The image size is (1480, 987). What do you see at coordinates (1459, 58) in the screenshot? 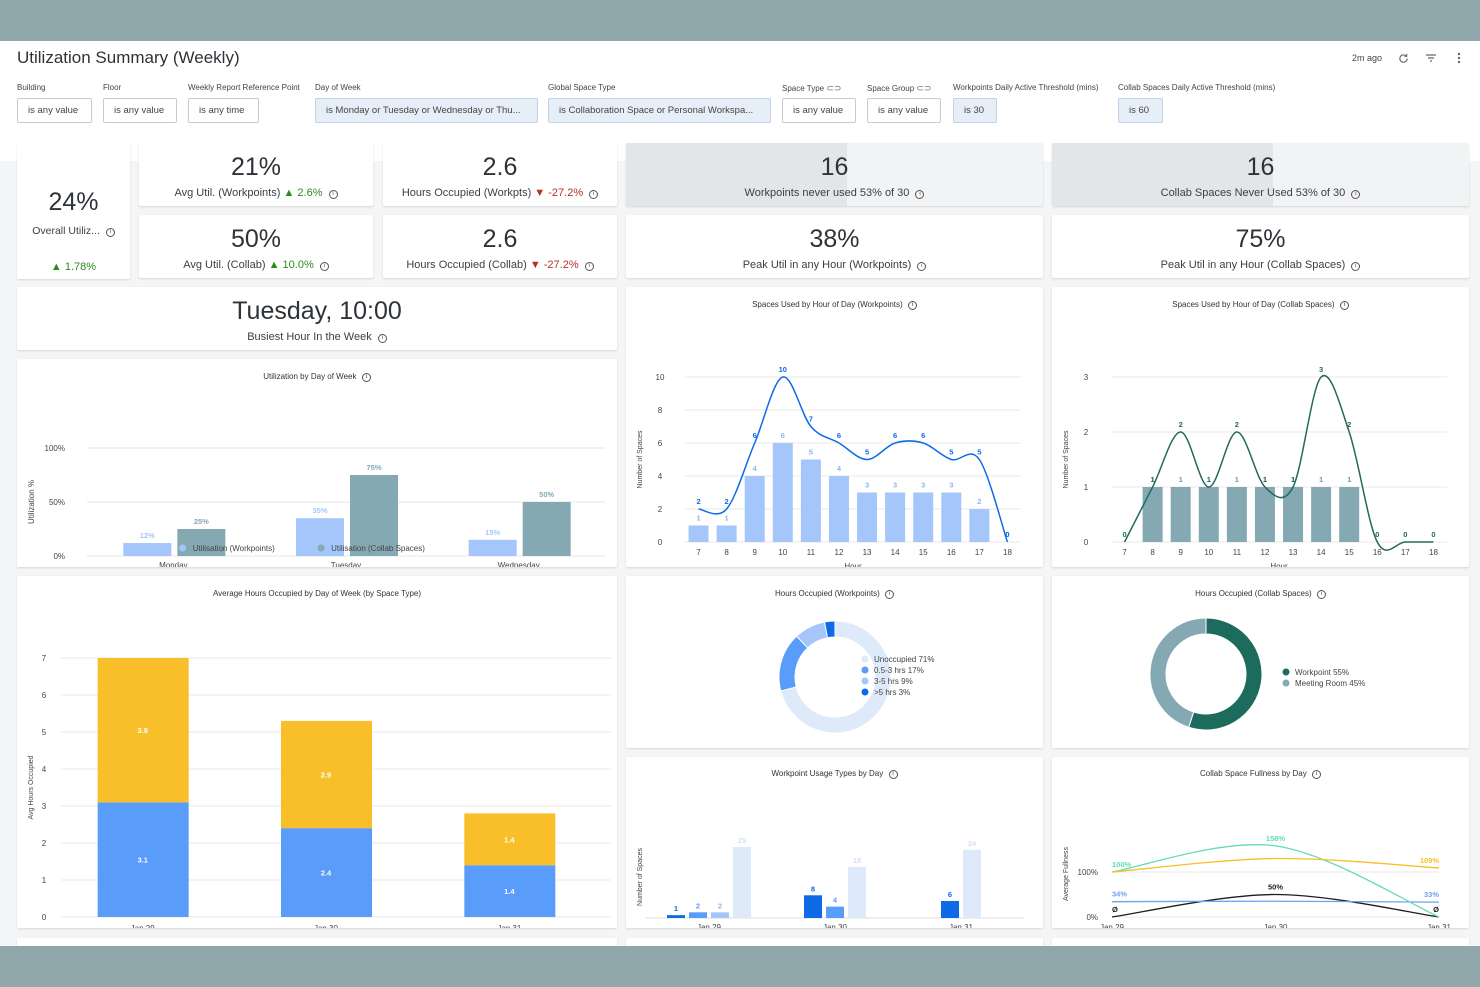
I see `more-vert-icon` at bounding box center [1459, 58].